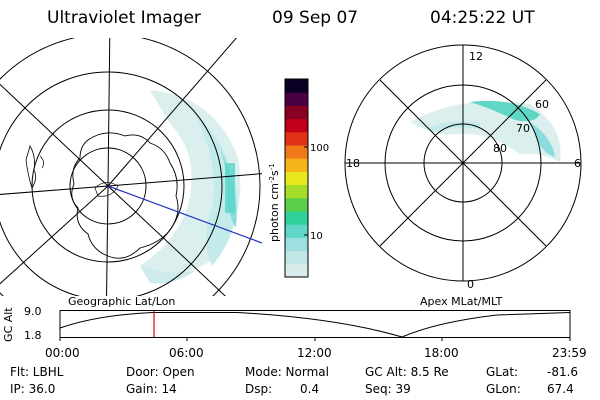 This screenshot has height=400, width=600. I want to click on time-tick-0000: 00:00, so click(62, 353).